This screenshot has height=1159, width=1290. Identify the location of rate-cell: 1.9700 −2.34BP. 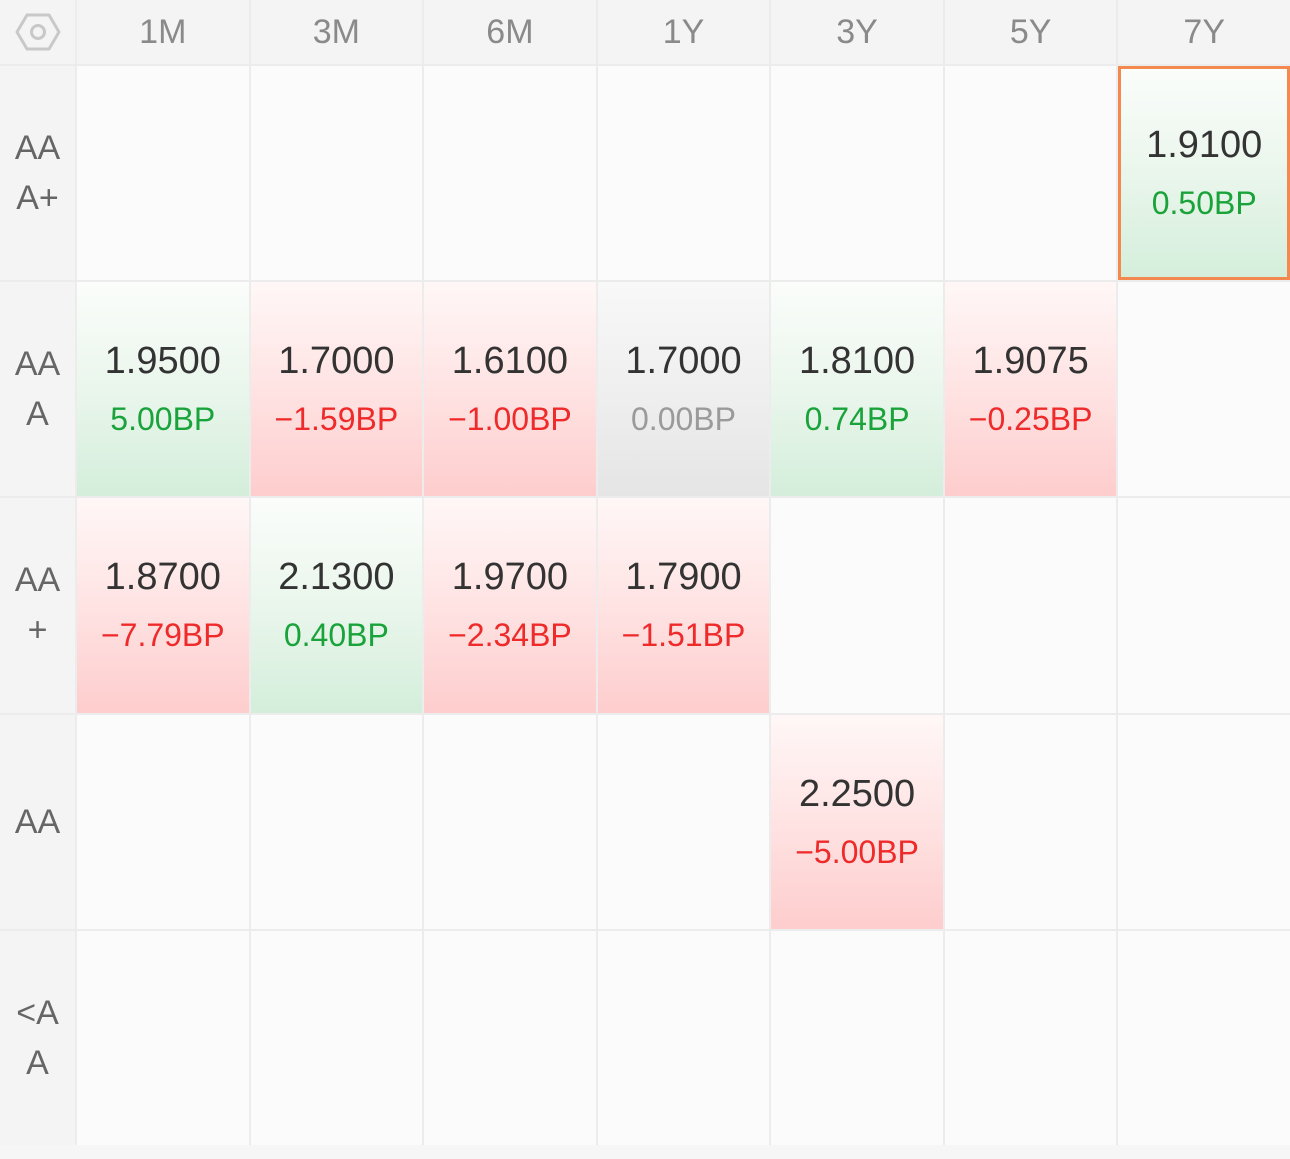
(510, 605).